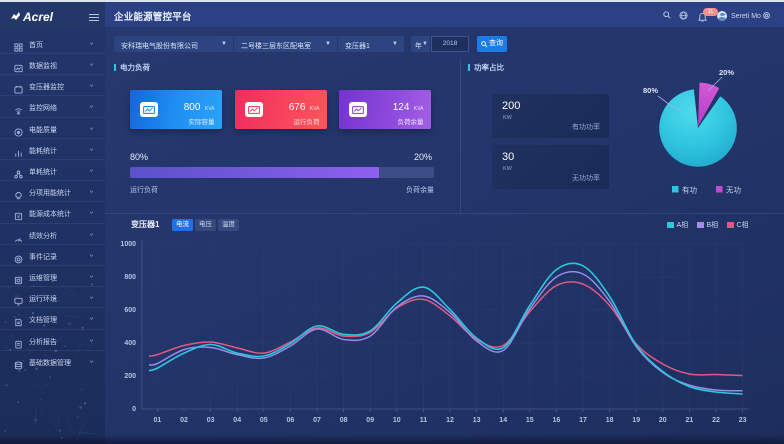 Image resolution: width=784 pixels, height=444 pixels. Describe the element at coordinates (130, 376) in the screenshot. I see `svg-text: 200` at that location.